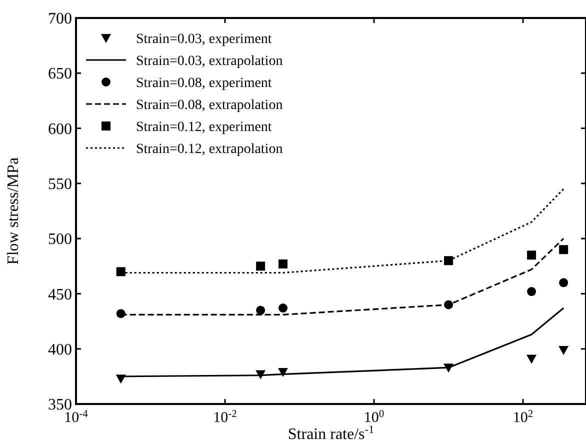 This screenshot has width=586, height=443. Describe the element at coordinates (13, 211) in the screenshot. I see `y-axis-title: Flow stress/MPa` at that location.